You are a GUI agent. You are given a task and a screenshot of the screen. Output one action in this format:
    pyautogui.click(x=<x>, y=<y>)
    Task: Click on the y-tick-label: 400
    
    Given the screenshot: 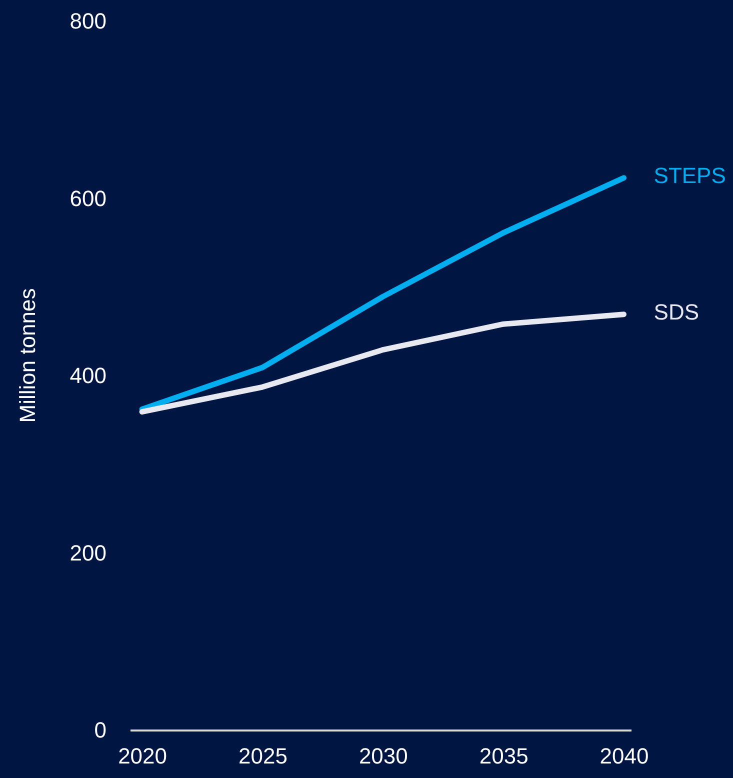 What is the action you would take?
    pyautogui.click(x=88, y=375)
    